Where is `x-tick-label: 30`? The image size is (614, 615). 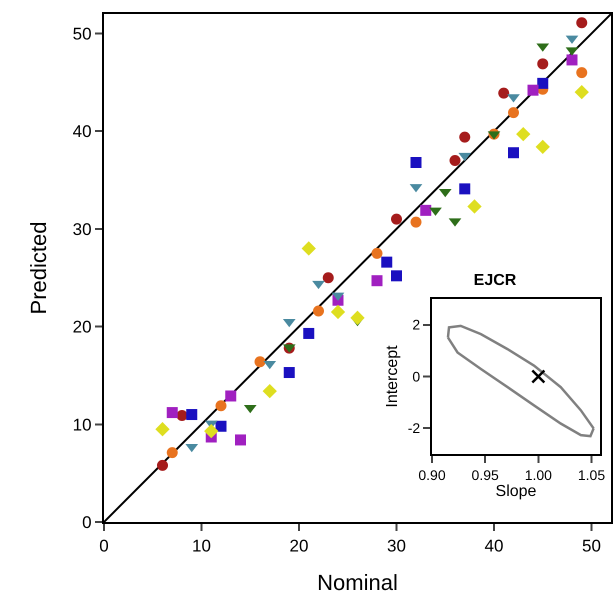 x-tick-label: 30 is located at coordinates (396, 546).